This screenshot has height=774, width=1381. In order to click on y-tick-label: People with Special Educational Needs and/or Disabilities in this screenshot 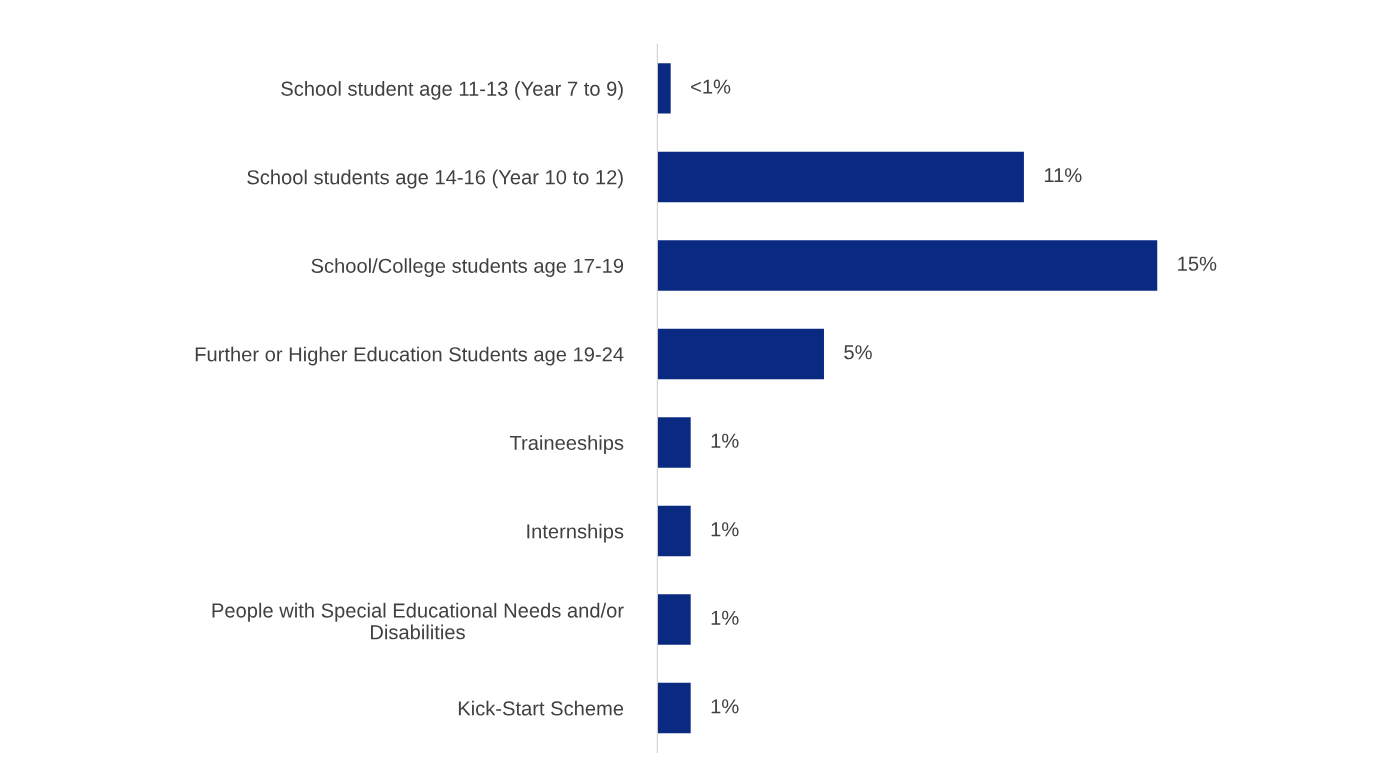, I will do `click(418, 621)`.